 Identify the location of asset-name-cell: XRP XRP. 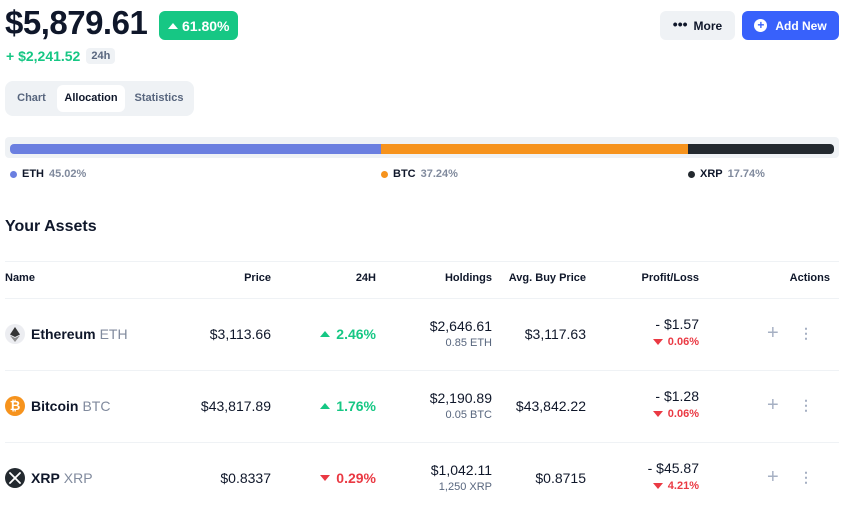
(62, 479).